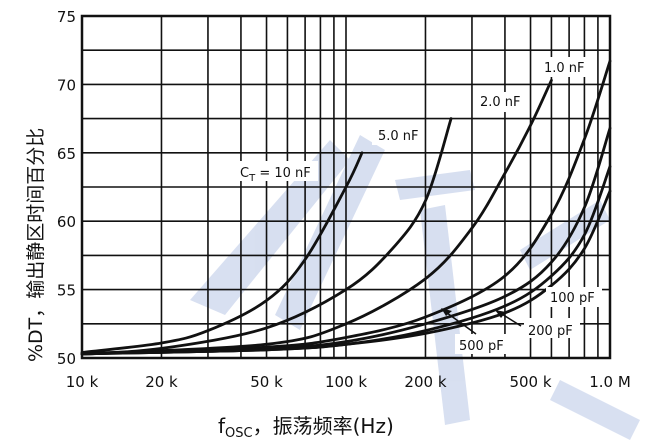 The image size is (648, 441). I want to click on x-tick-labels: 10 k 20 k 50 k 100 k 200 k 500 k 1.0 M, so click(348, 382).